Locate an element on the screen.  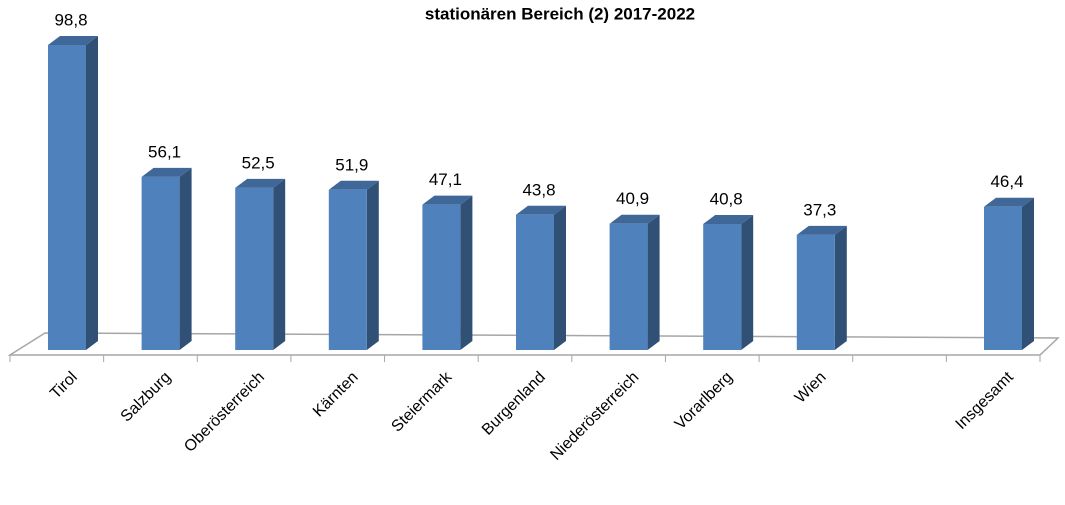
value-label: 40,8 is located at coordinates (726, 199).